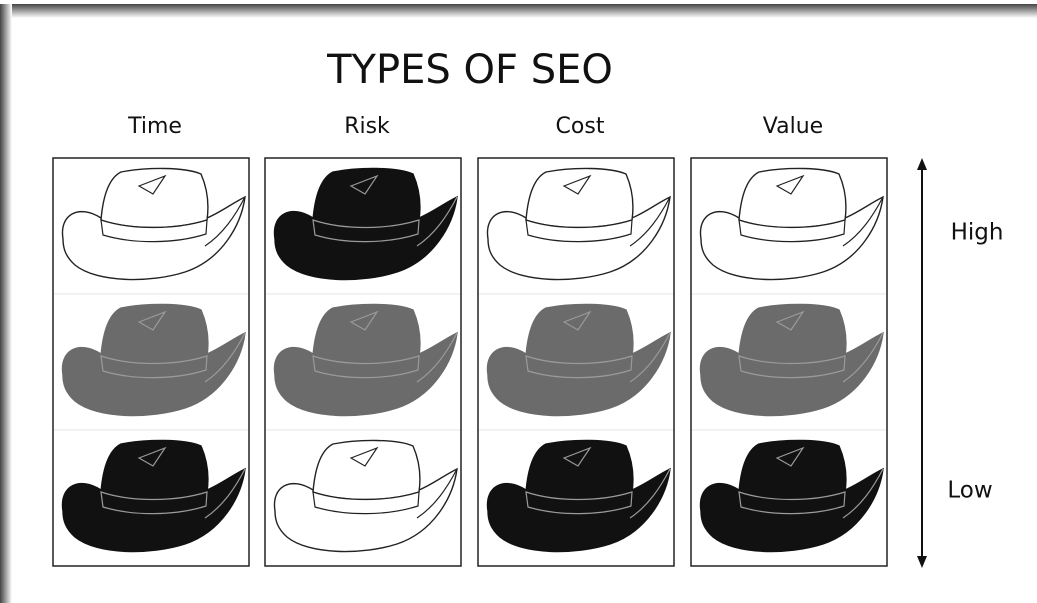  I want to click on scale-low: Low, so click(969, 491).